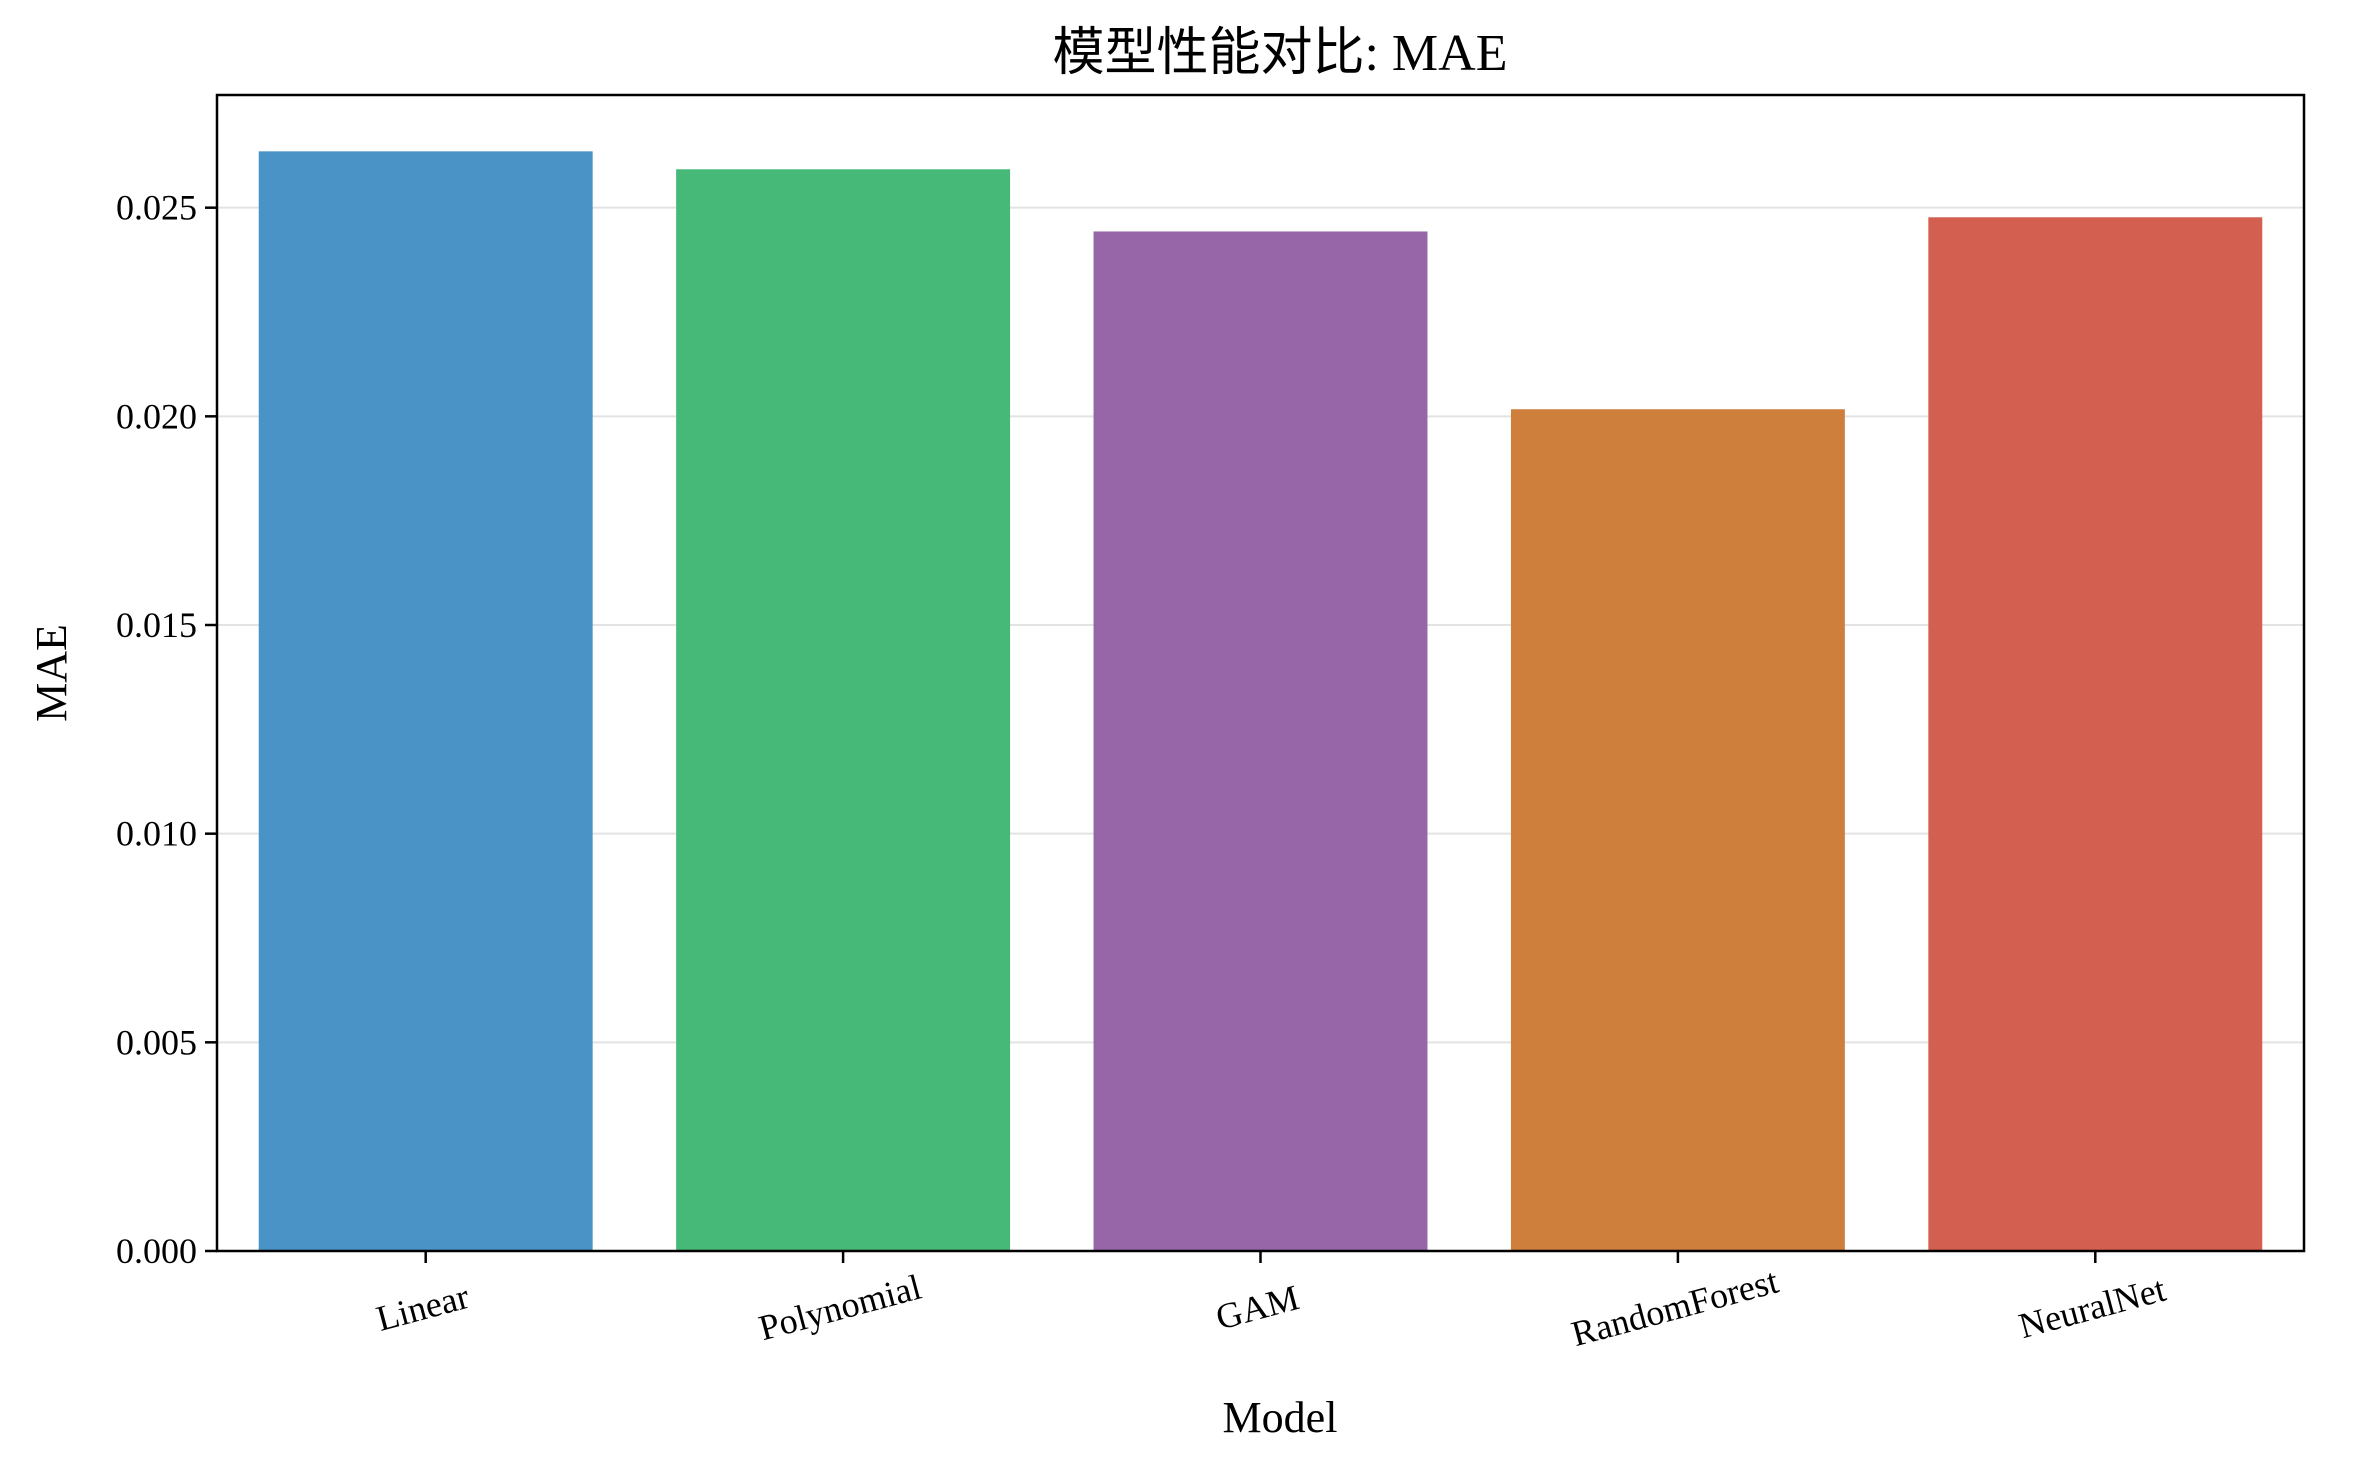 This screenshot has width=2370, height=1469. What do you see at coordinates (2095, 734) in the screenshot?
I see `bar-neuralnet` at bounding box center [2095, 734].